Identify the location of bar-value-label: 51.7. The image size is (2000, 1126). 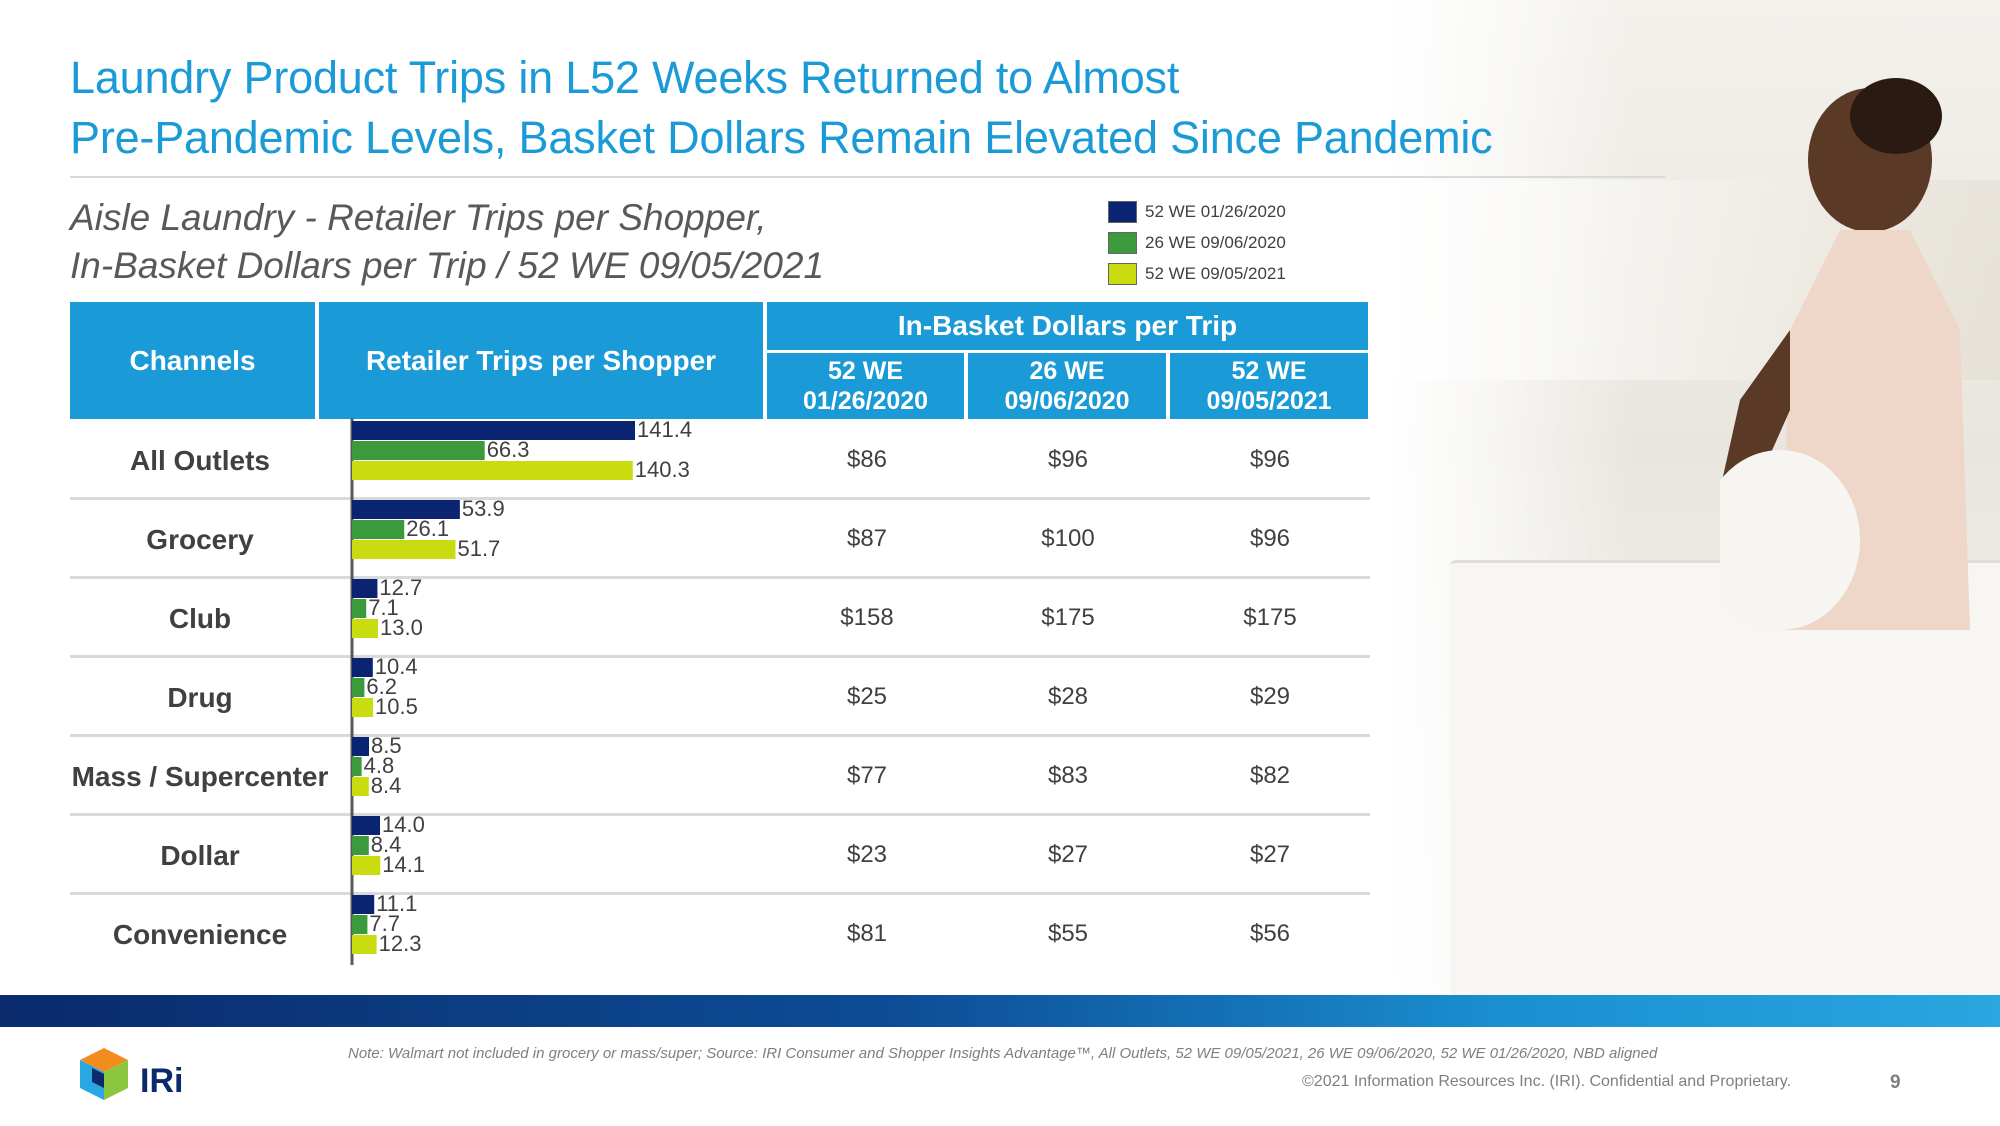
(478, 548).